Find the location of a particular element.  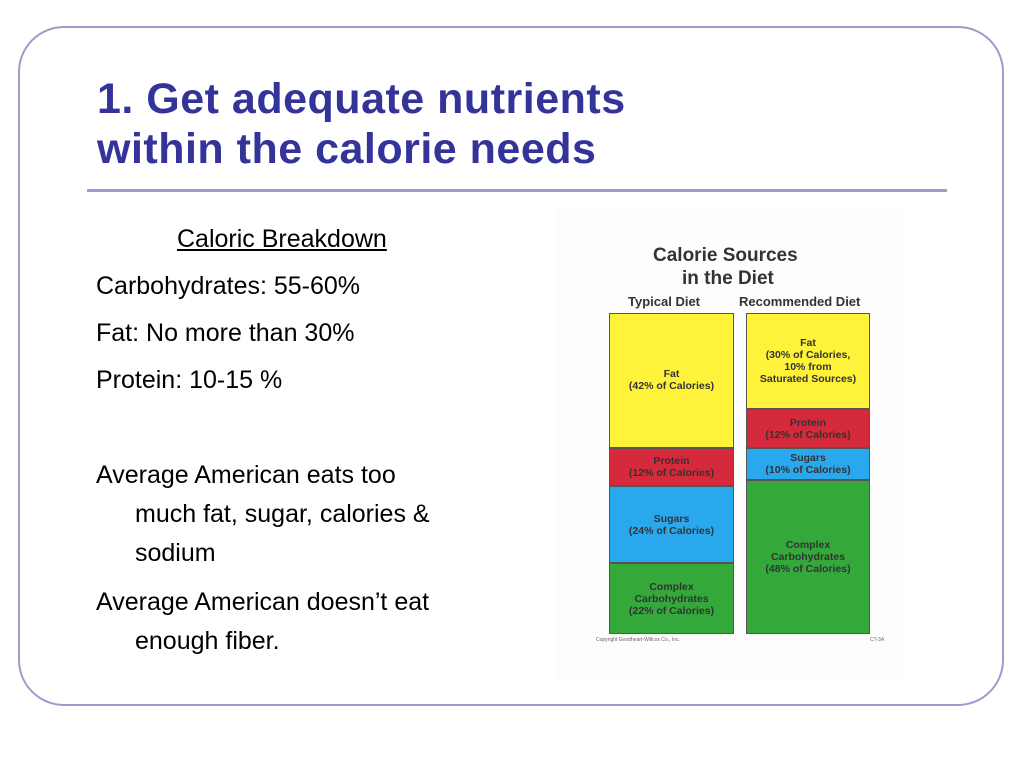

bar-recommended-protein: Protein (12% of Calories) is located at coordinates (808, 428).